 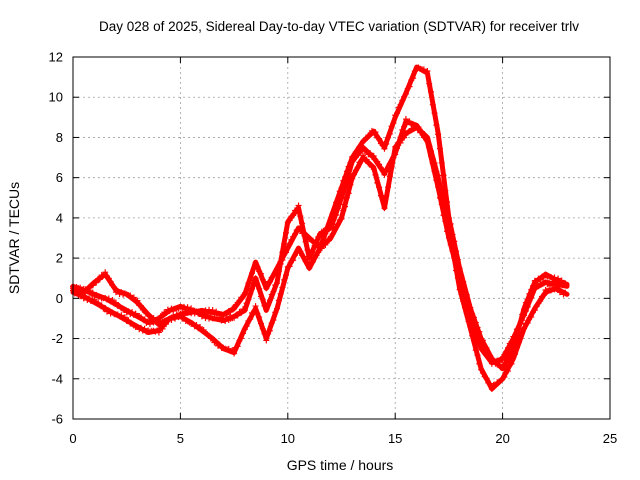 What do you see at coordinates (57, 378) in the screenshot?
I see `y-tick-label: -4` at bounding box center [57, 378].